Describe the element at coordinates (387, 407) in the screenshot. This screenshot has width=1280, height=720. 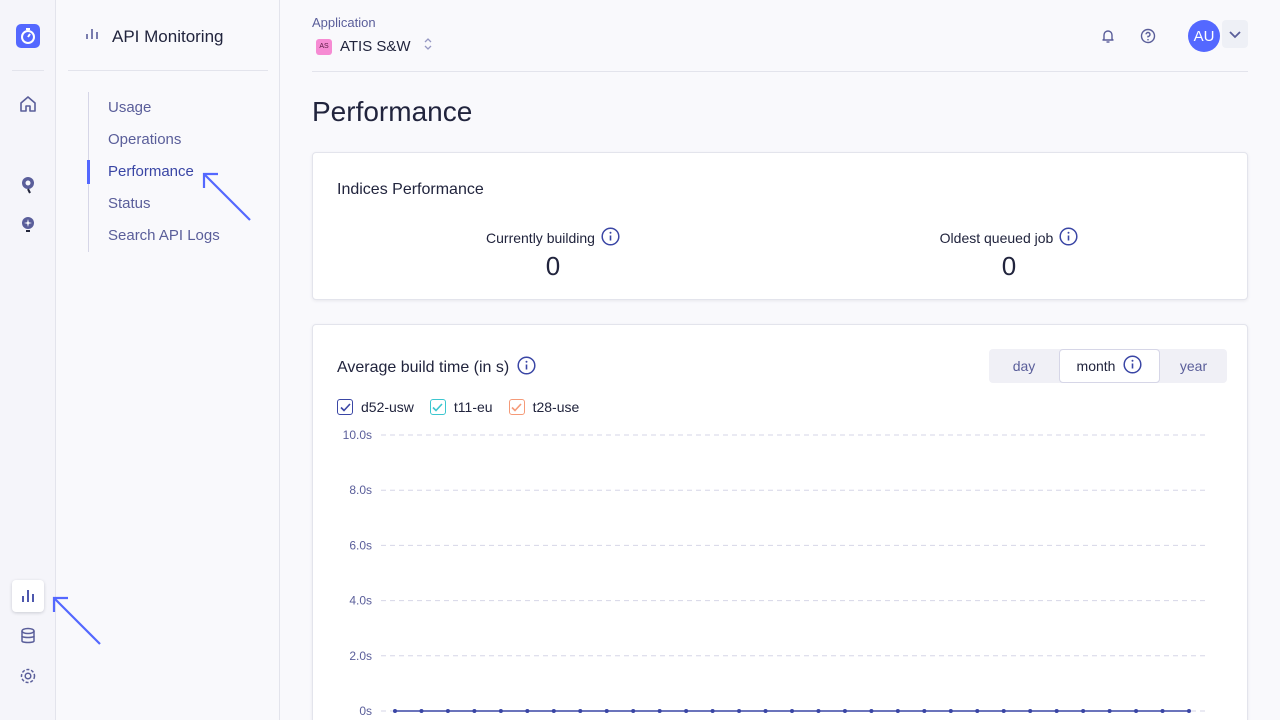
I see `legend-label: d52-usw` at that location.